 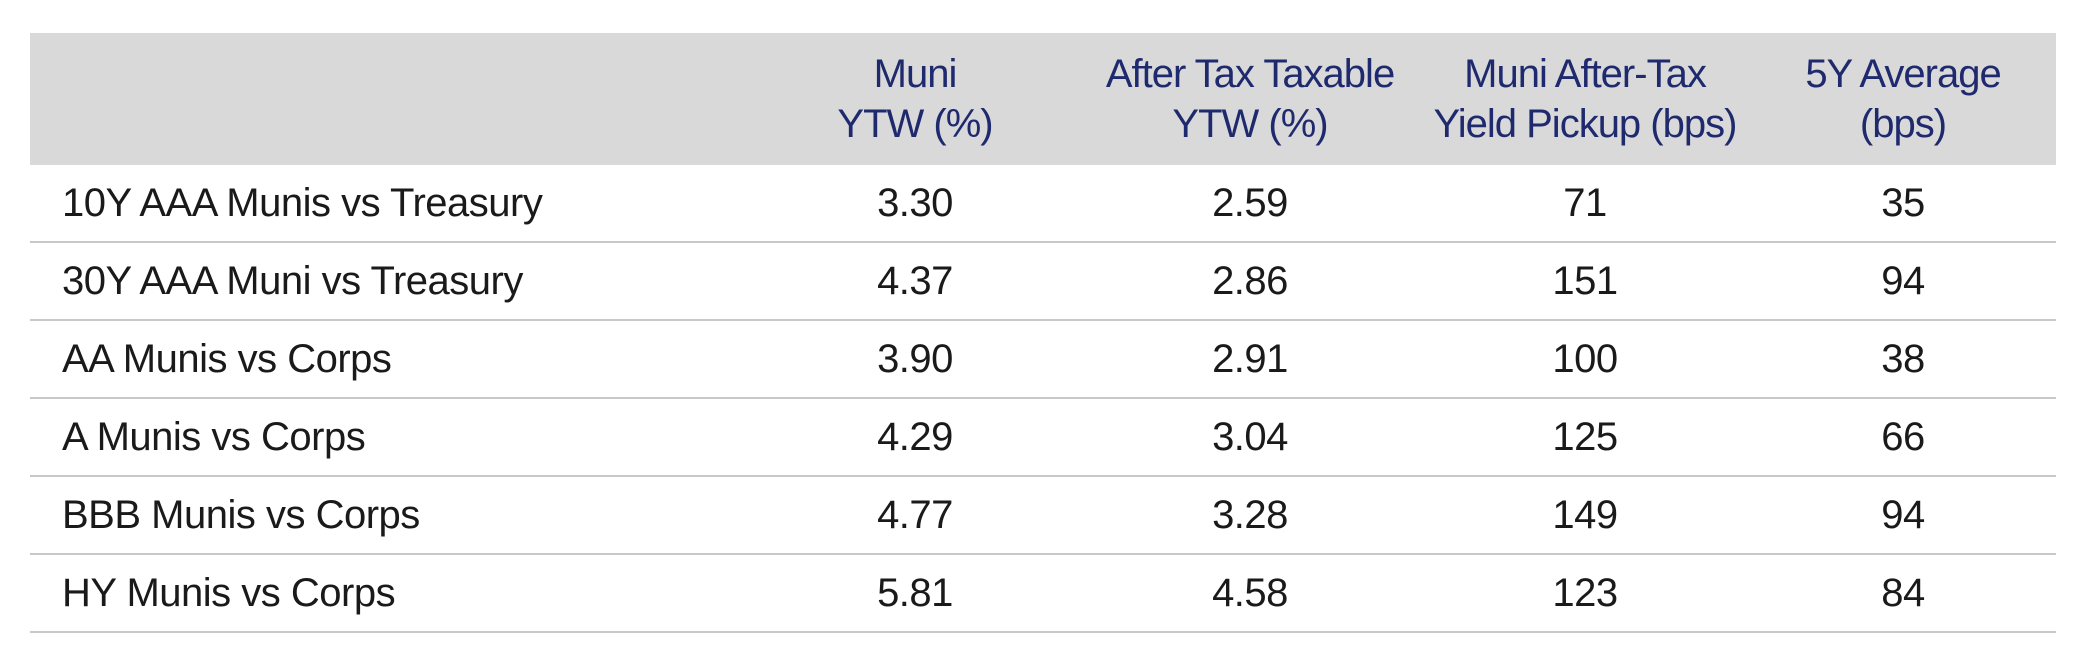 I want to click on cell-yield-pickup: 123, so click(x=1585, y=593).